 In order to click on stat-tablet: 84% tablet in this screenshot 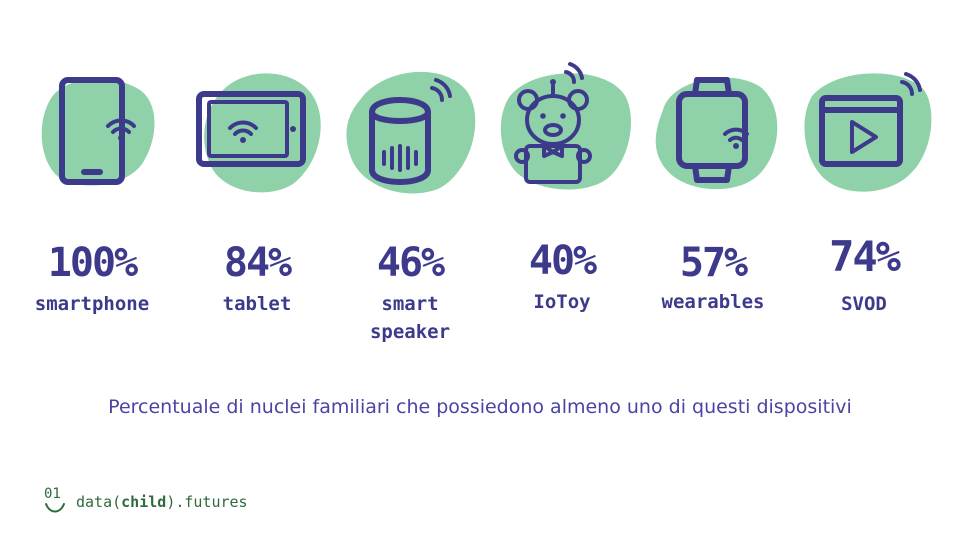, I will do `click(257, 195)`.